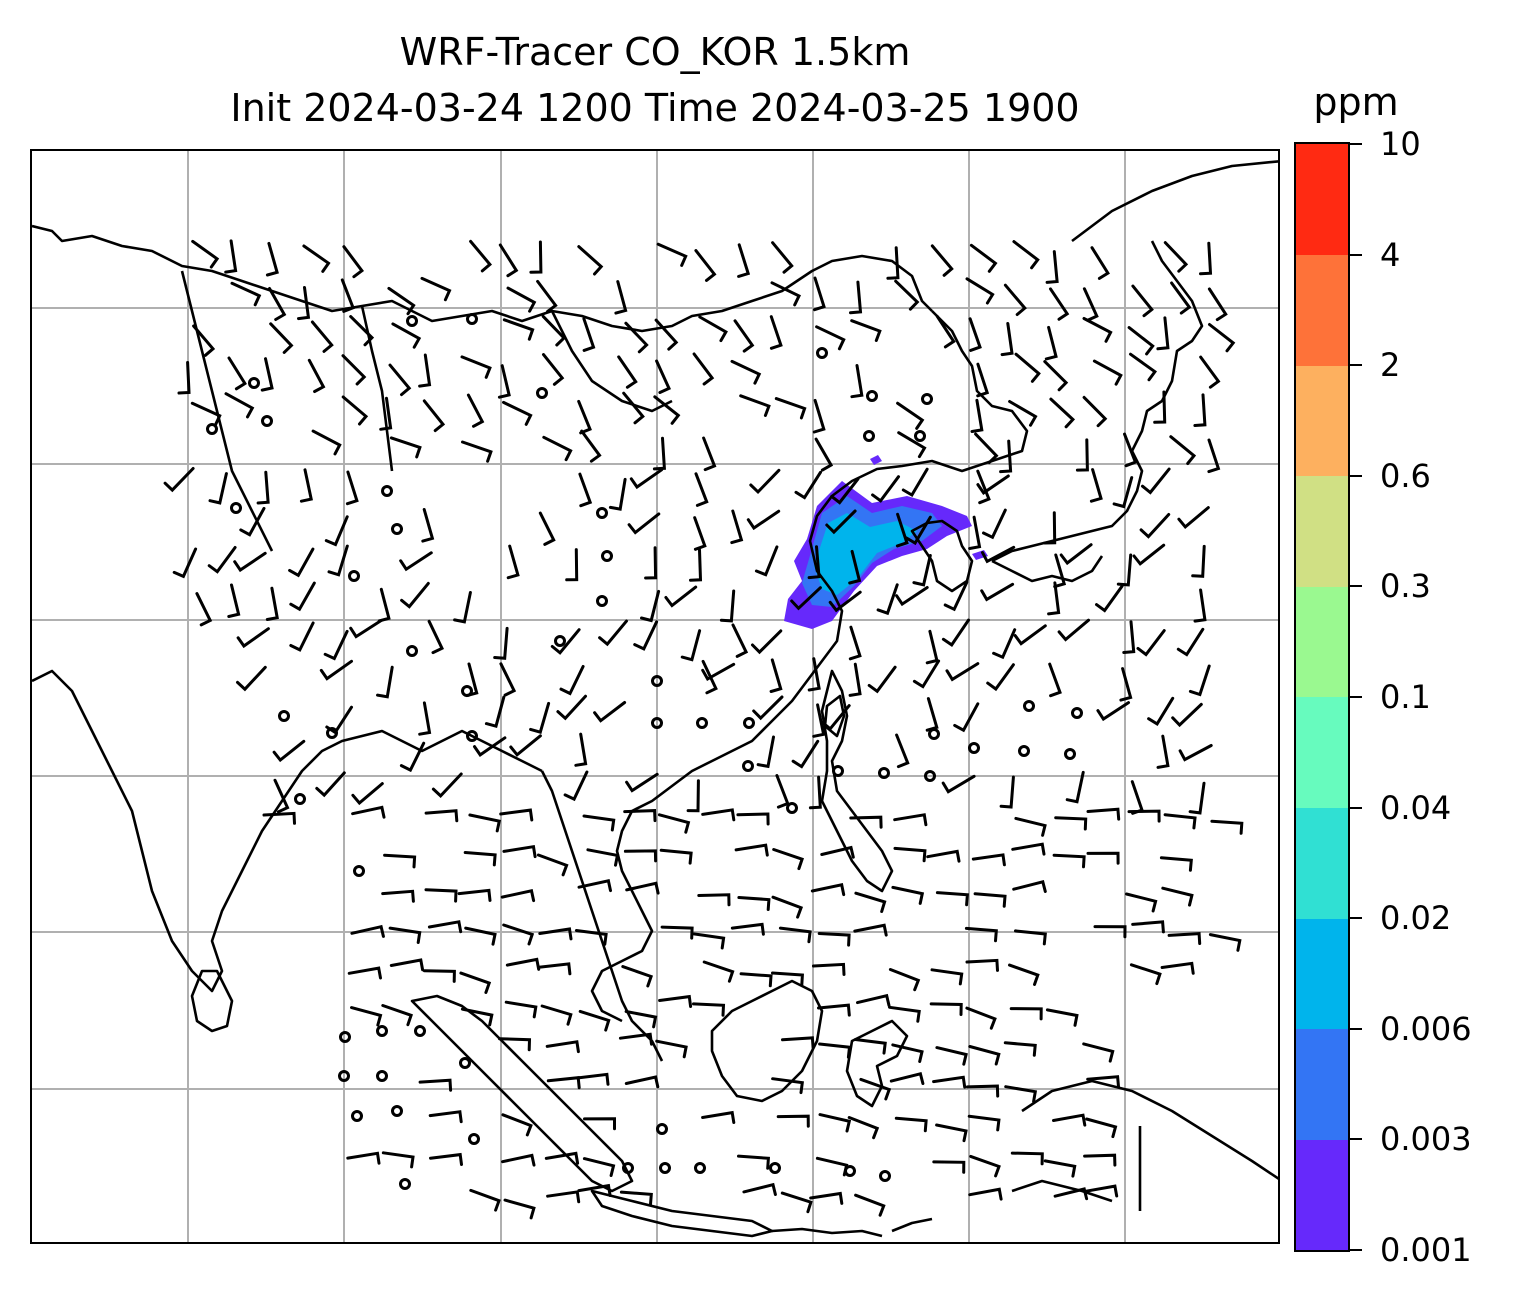 This screenshot has height=1306, width=1528. I want to click on colorbar, so click(1322, 697).